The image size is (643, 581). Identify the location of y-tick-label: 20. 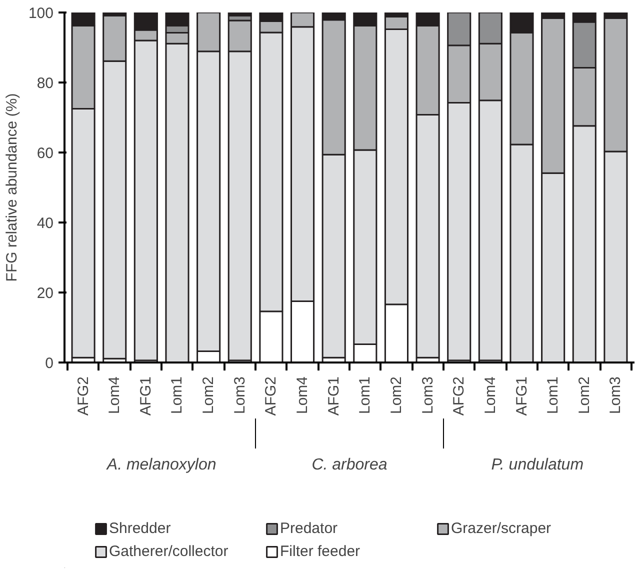
(45, 293).